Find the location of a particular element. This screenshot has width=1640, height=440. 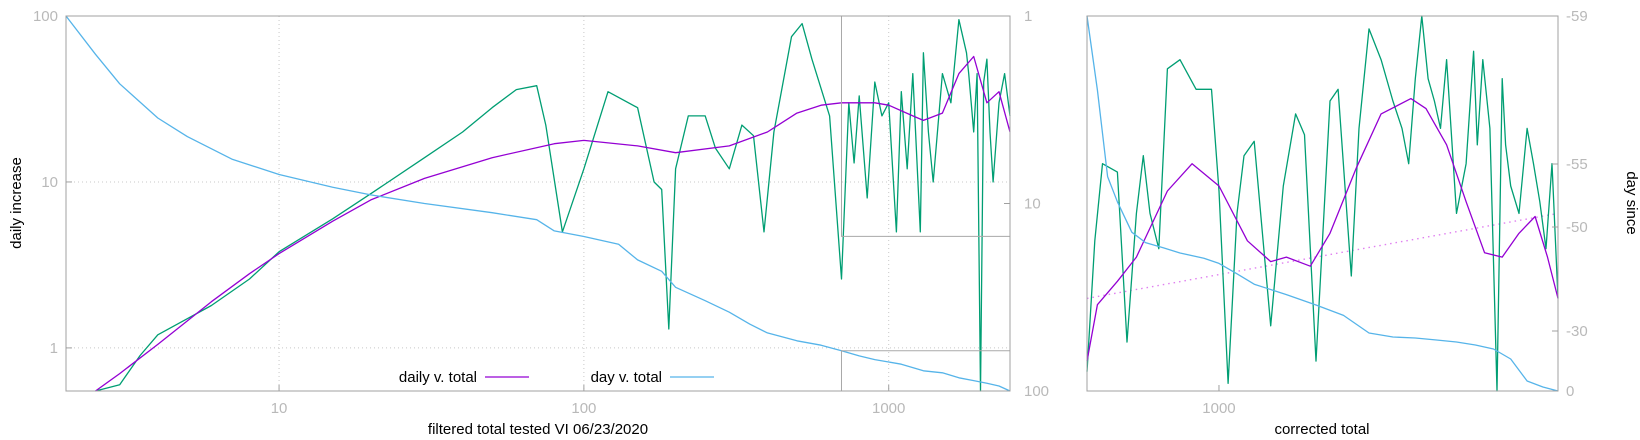

right-y2-axis-label: day since is located at coordinates (1631, 202).